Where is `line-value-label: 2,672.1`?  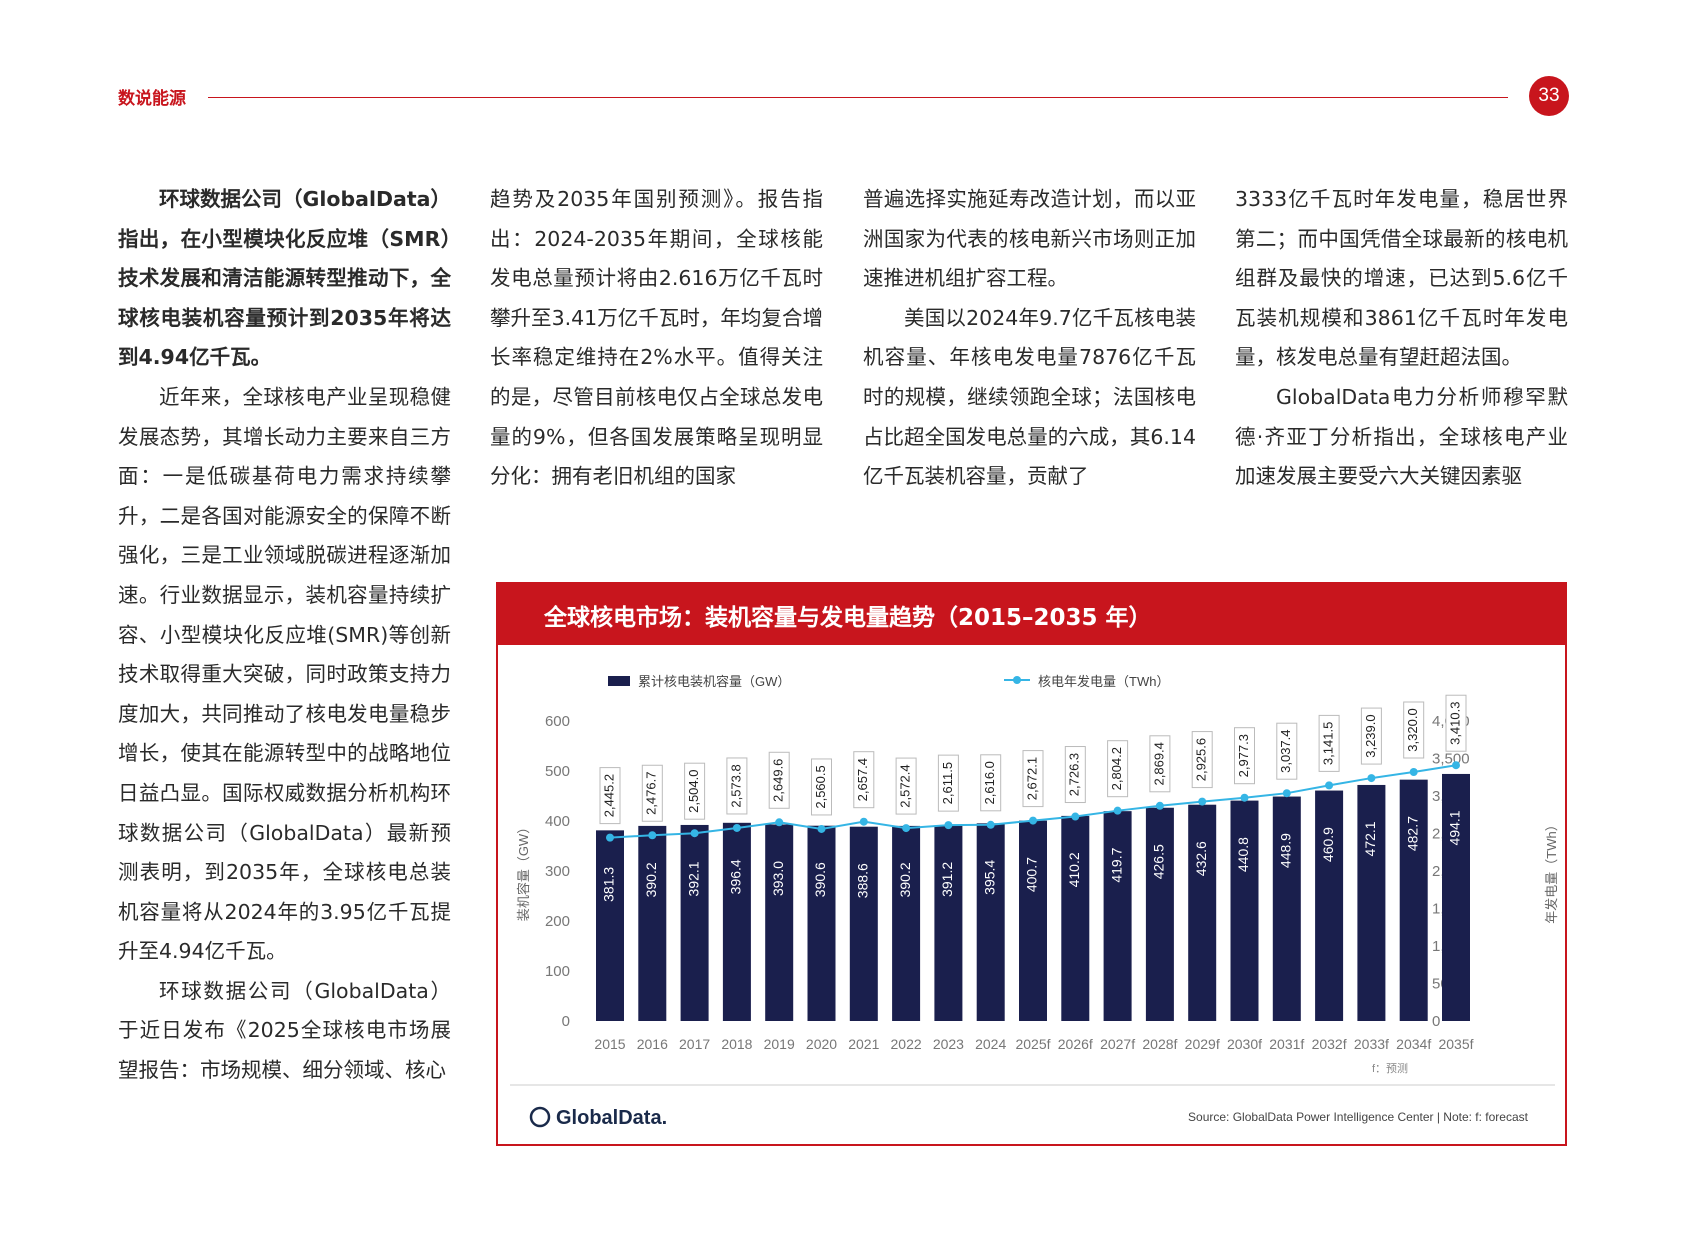 line-value-label: 2,672.1 is located at coordinates (1031, 778).